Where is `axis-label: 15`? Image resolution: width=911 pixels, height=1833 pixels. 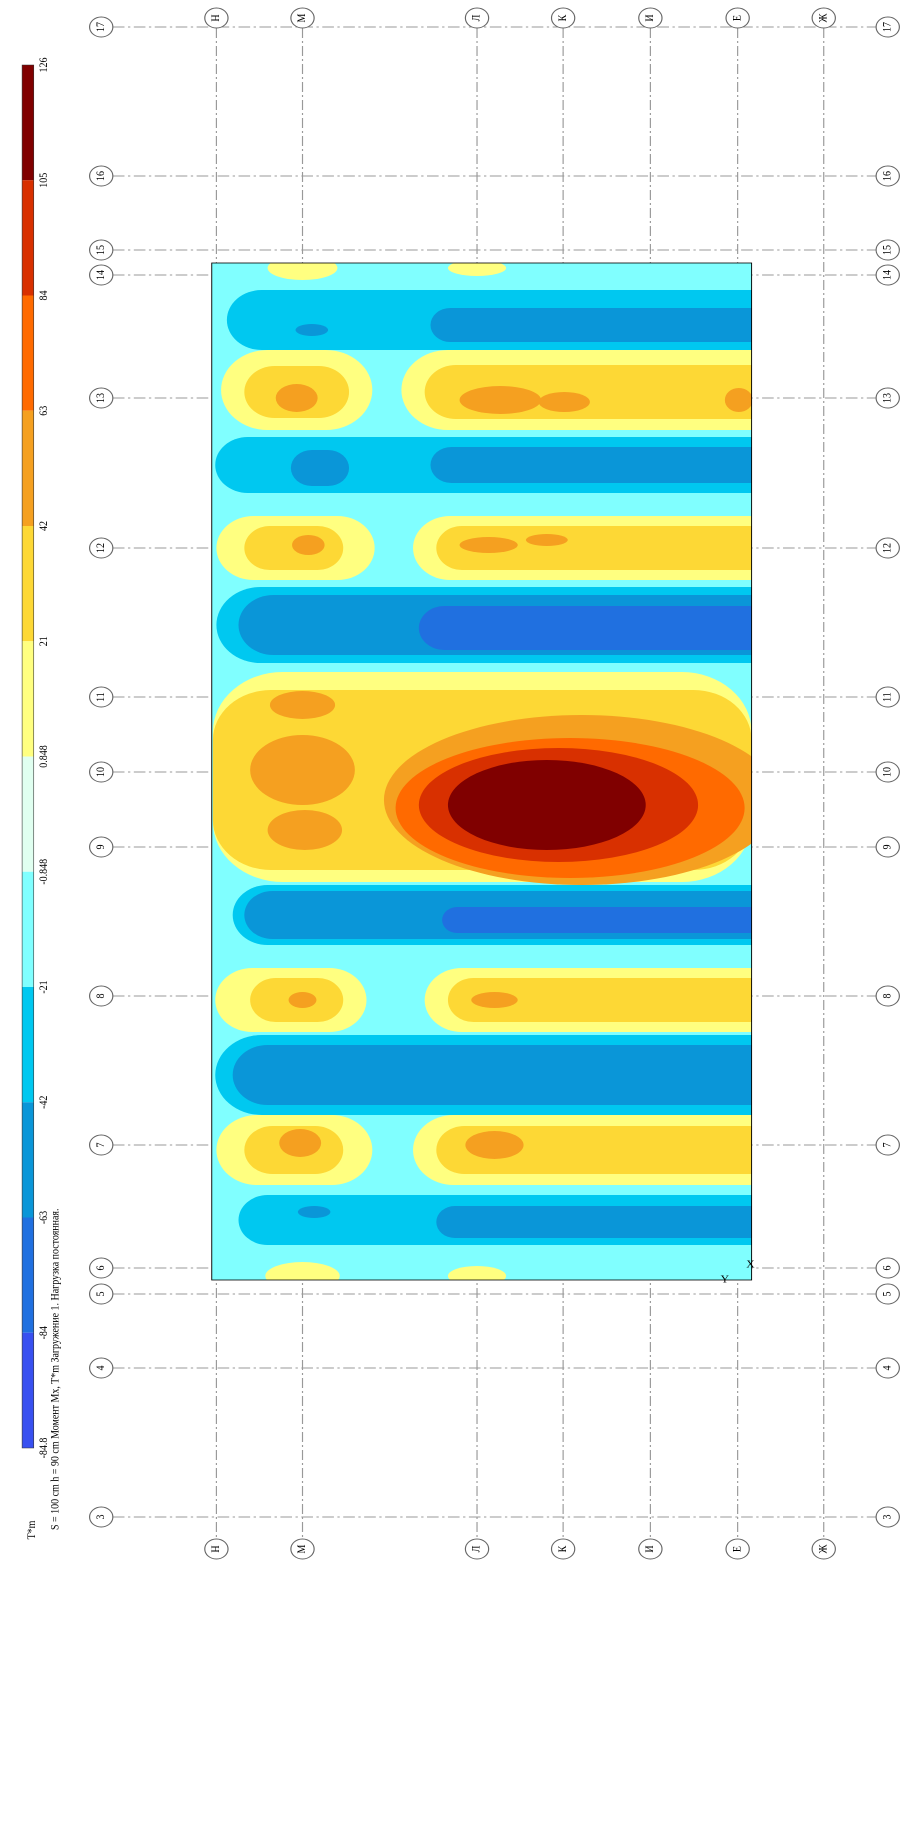
axis-label: 15 is located at coordinates (100, 250).